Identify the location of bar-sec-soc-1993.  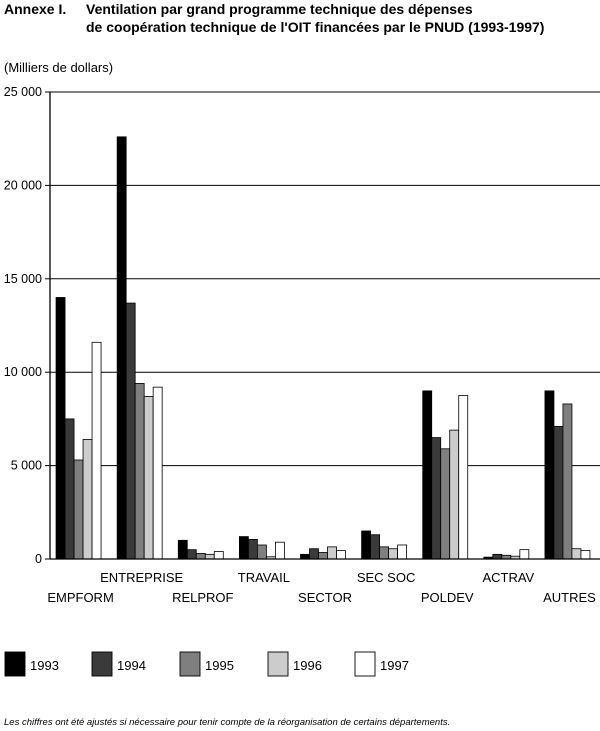
(366, 545).